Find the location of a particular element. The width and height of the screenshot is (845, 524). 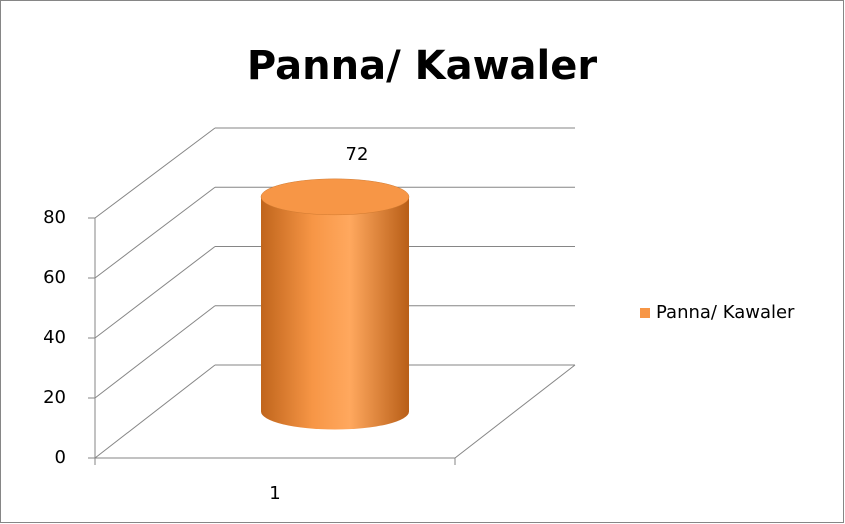

floor-edge is located at coordinates (515, 411).